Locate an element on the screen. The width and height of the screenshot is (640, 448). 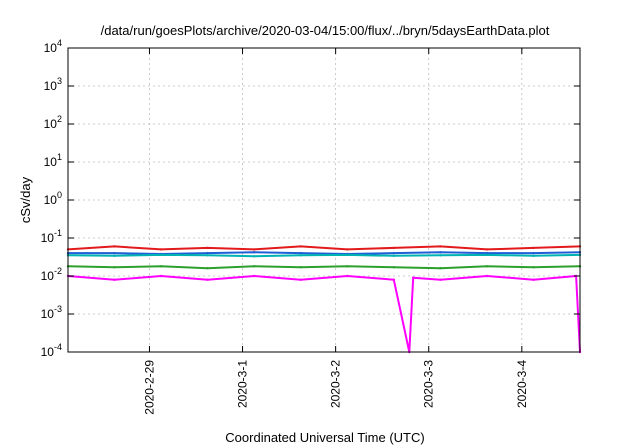
y-tick-label: 10⁻³ is located at coordinates (51, 312).